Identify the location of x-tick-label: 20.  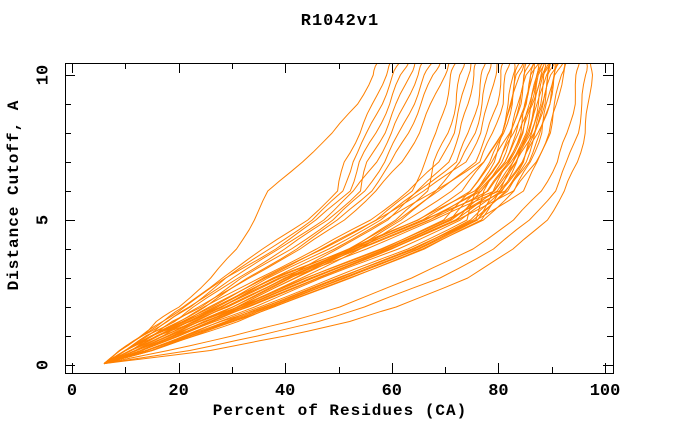
(178, 391).